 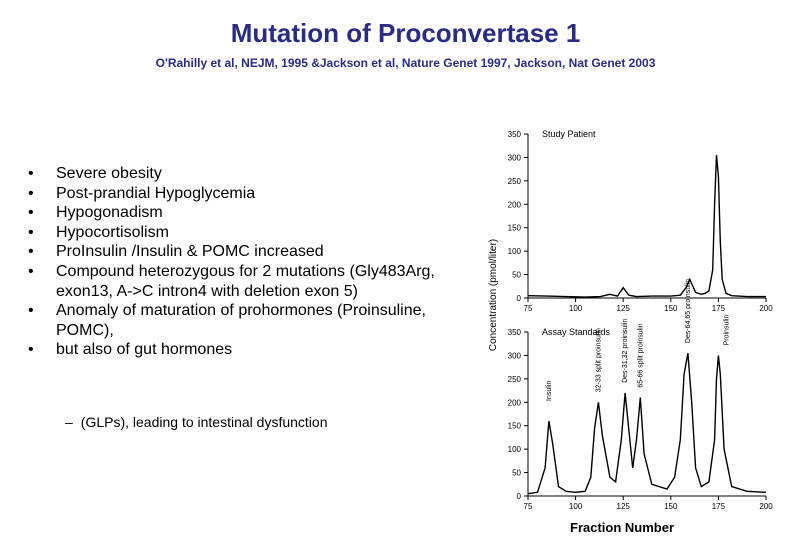 What do you see at coordinates (245, 174) in the screenshot?
I see `bullet-item: • Severe obesity` at bounding box center [245, 174].